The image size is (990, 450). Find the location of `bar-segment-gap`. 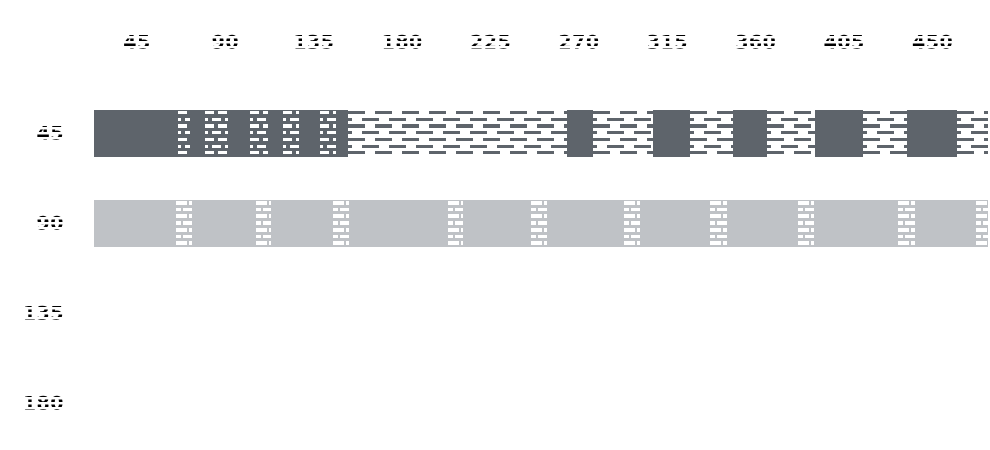

bar-segment-gap is located at coordinates (982, 223).